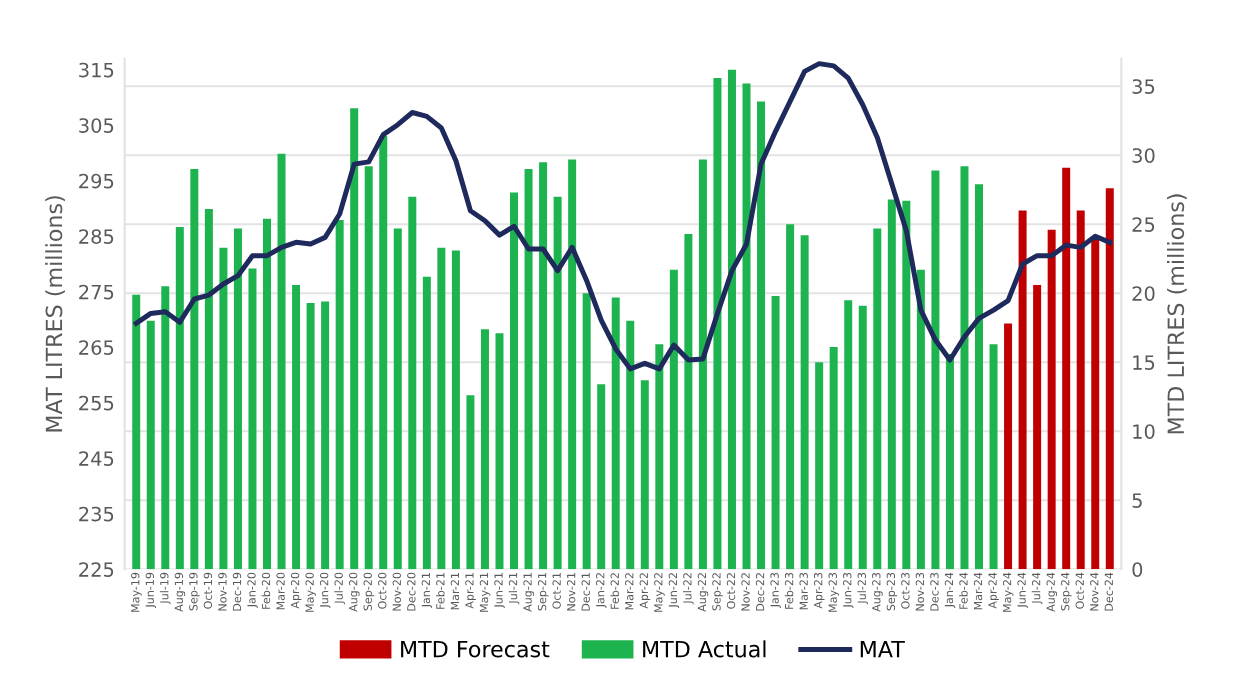 This screenshot has width=1246, height=690. I want to click on y-tick-label: 305, so click(96, 125).